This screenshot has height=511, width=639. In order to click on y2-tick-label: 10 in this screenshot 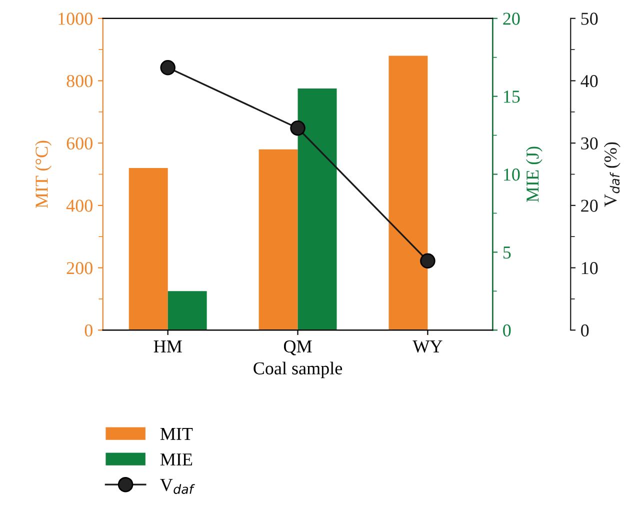, I will do `click(512, 174)`.